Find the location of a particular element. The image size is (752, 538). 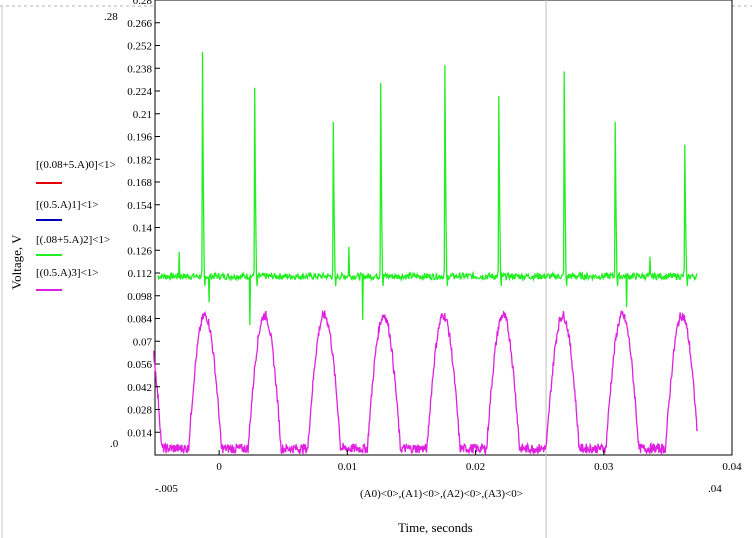

y-tick-label: 0.056 is located at coordinates (139, 365).